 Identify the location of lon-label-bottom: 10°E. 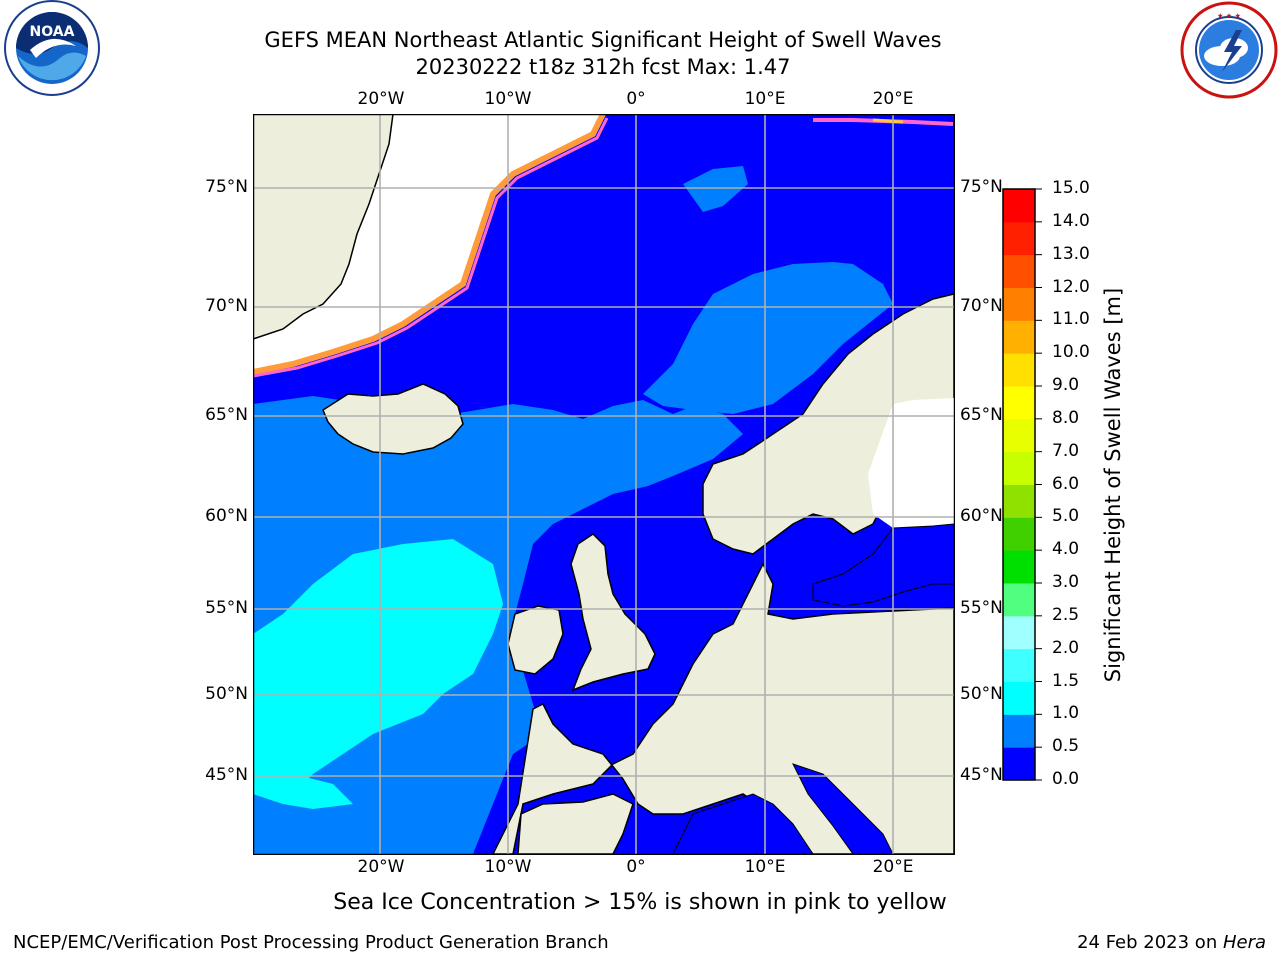
(765, 867).